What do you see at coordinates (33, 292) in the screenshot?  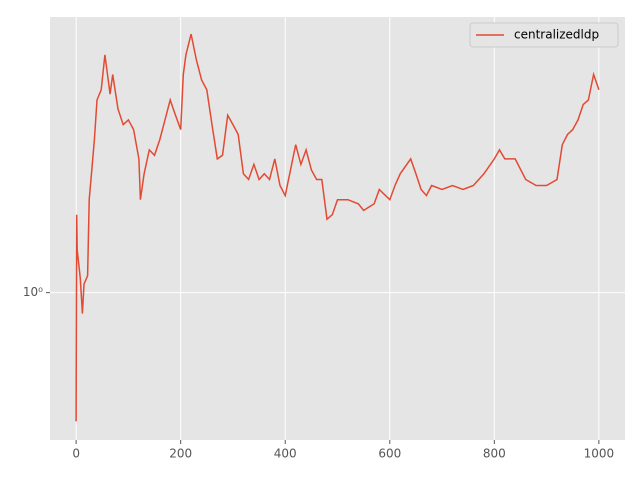 I see `y-tick-label: 10⁰` at bounding box center [33, 292].